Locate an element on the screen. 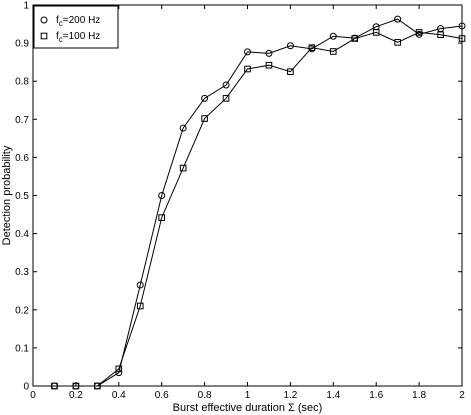  legend-box is located at coordinates (76, 27).